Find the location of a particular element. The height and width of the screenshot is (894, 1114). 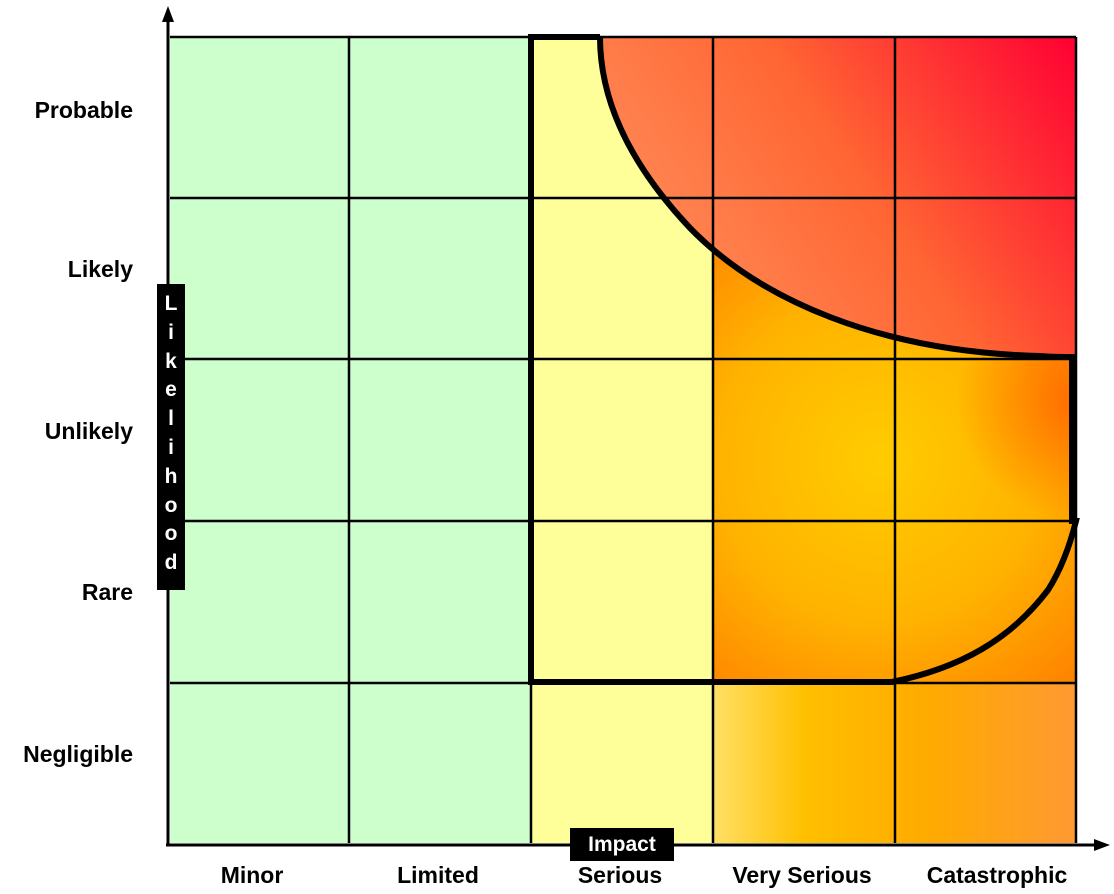

col-label-minor: Minor is located at coordinates (252, 875).